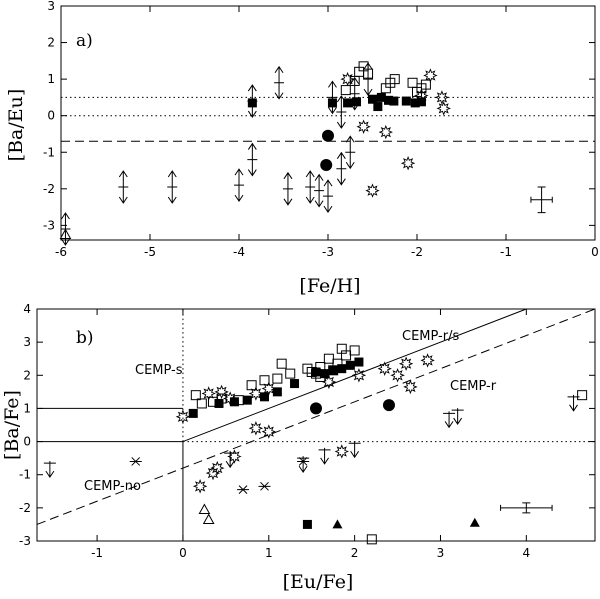 Image resolution: width=600 pixels, height=599 pixels. I want to click on annotation-cemp-no: CEMP-no, so click(112, 486).